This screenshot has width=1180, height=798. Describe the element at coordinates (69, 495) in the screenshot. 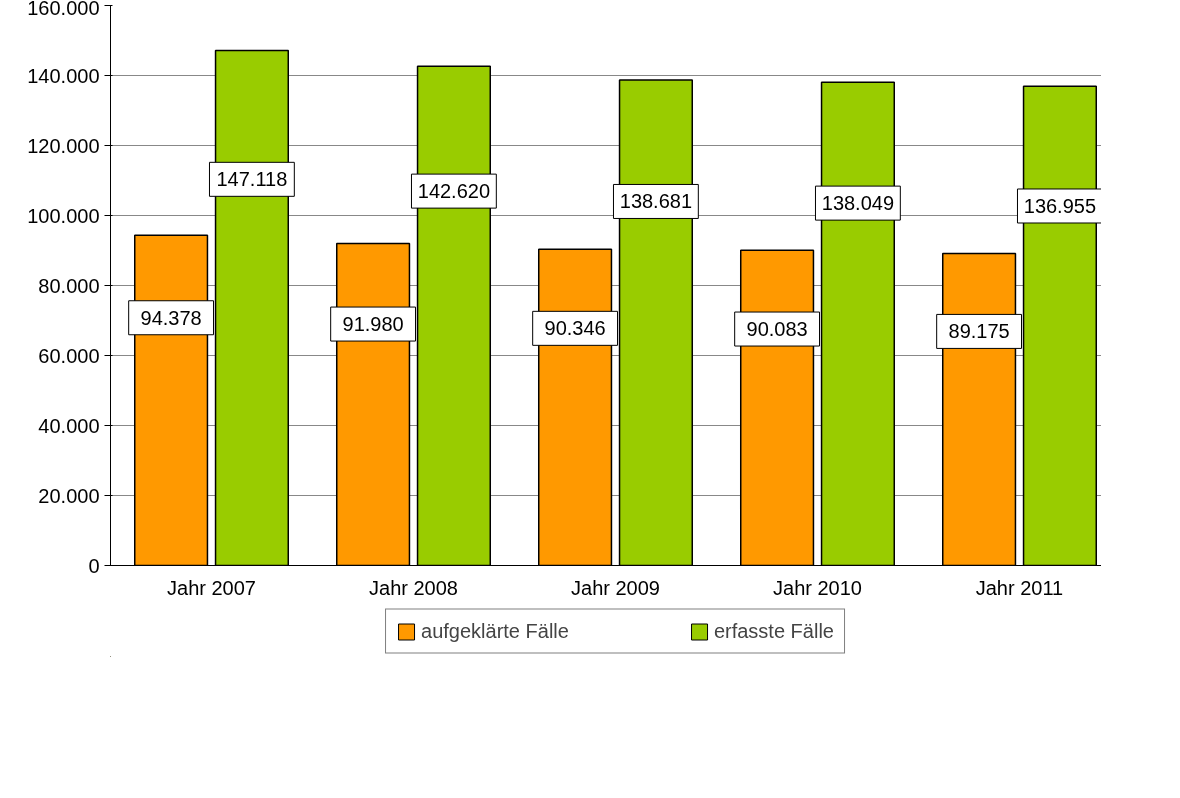

I see `y-tick-label: 20.000` at that location.